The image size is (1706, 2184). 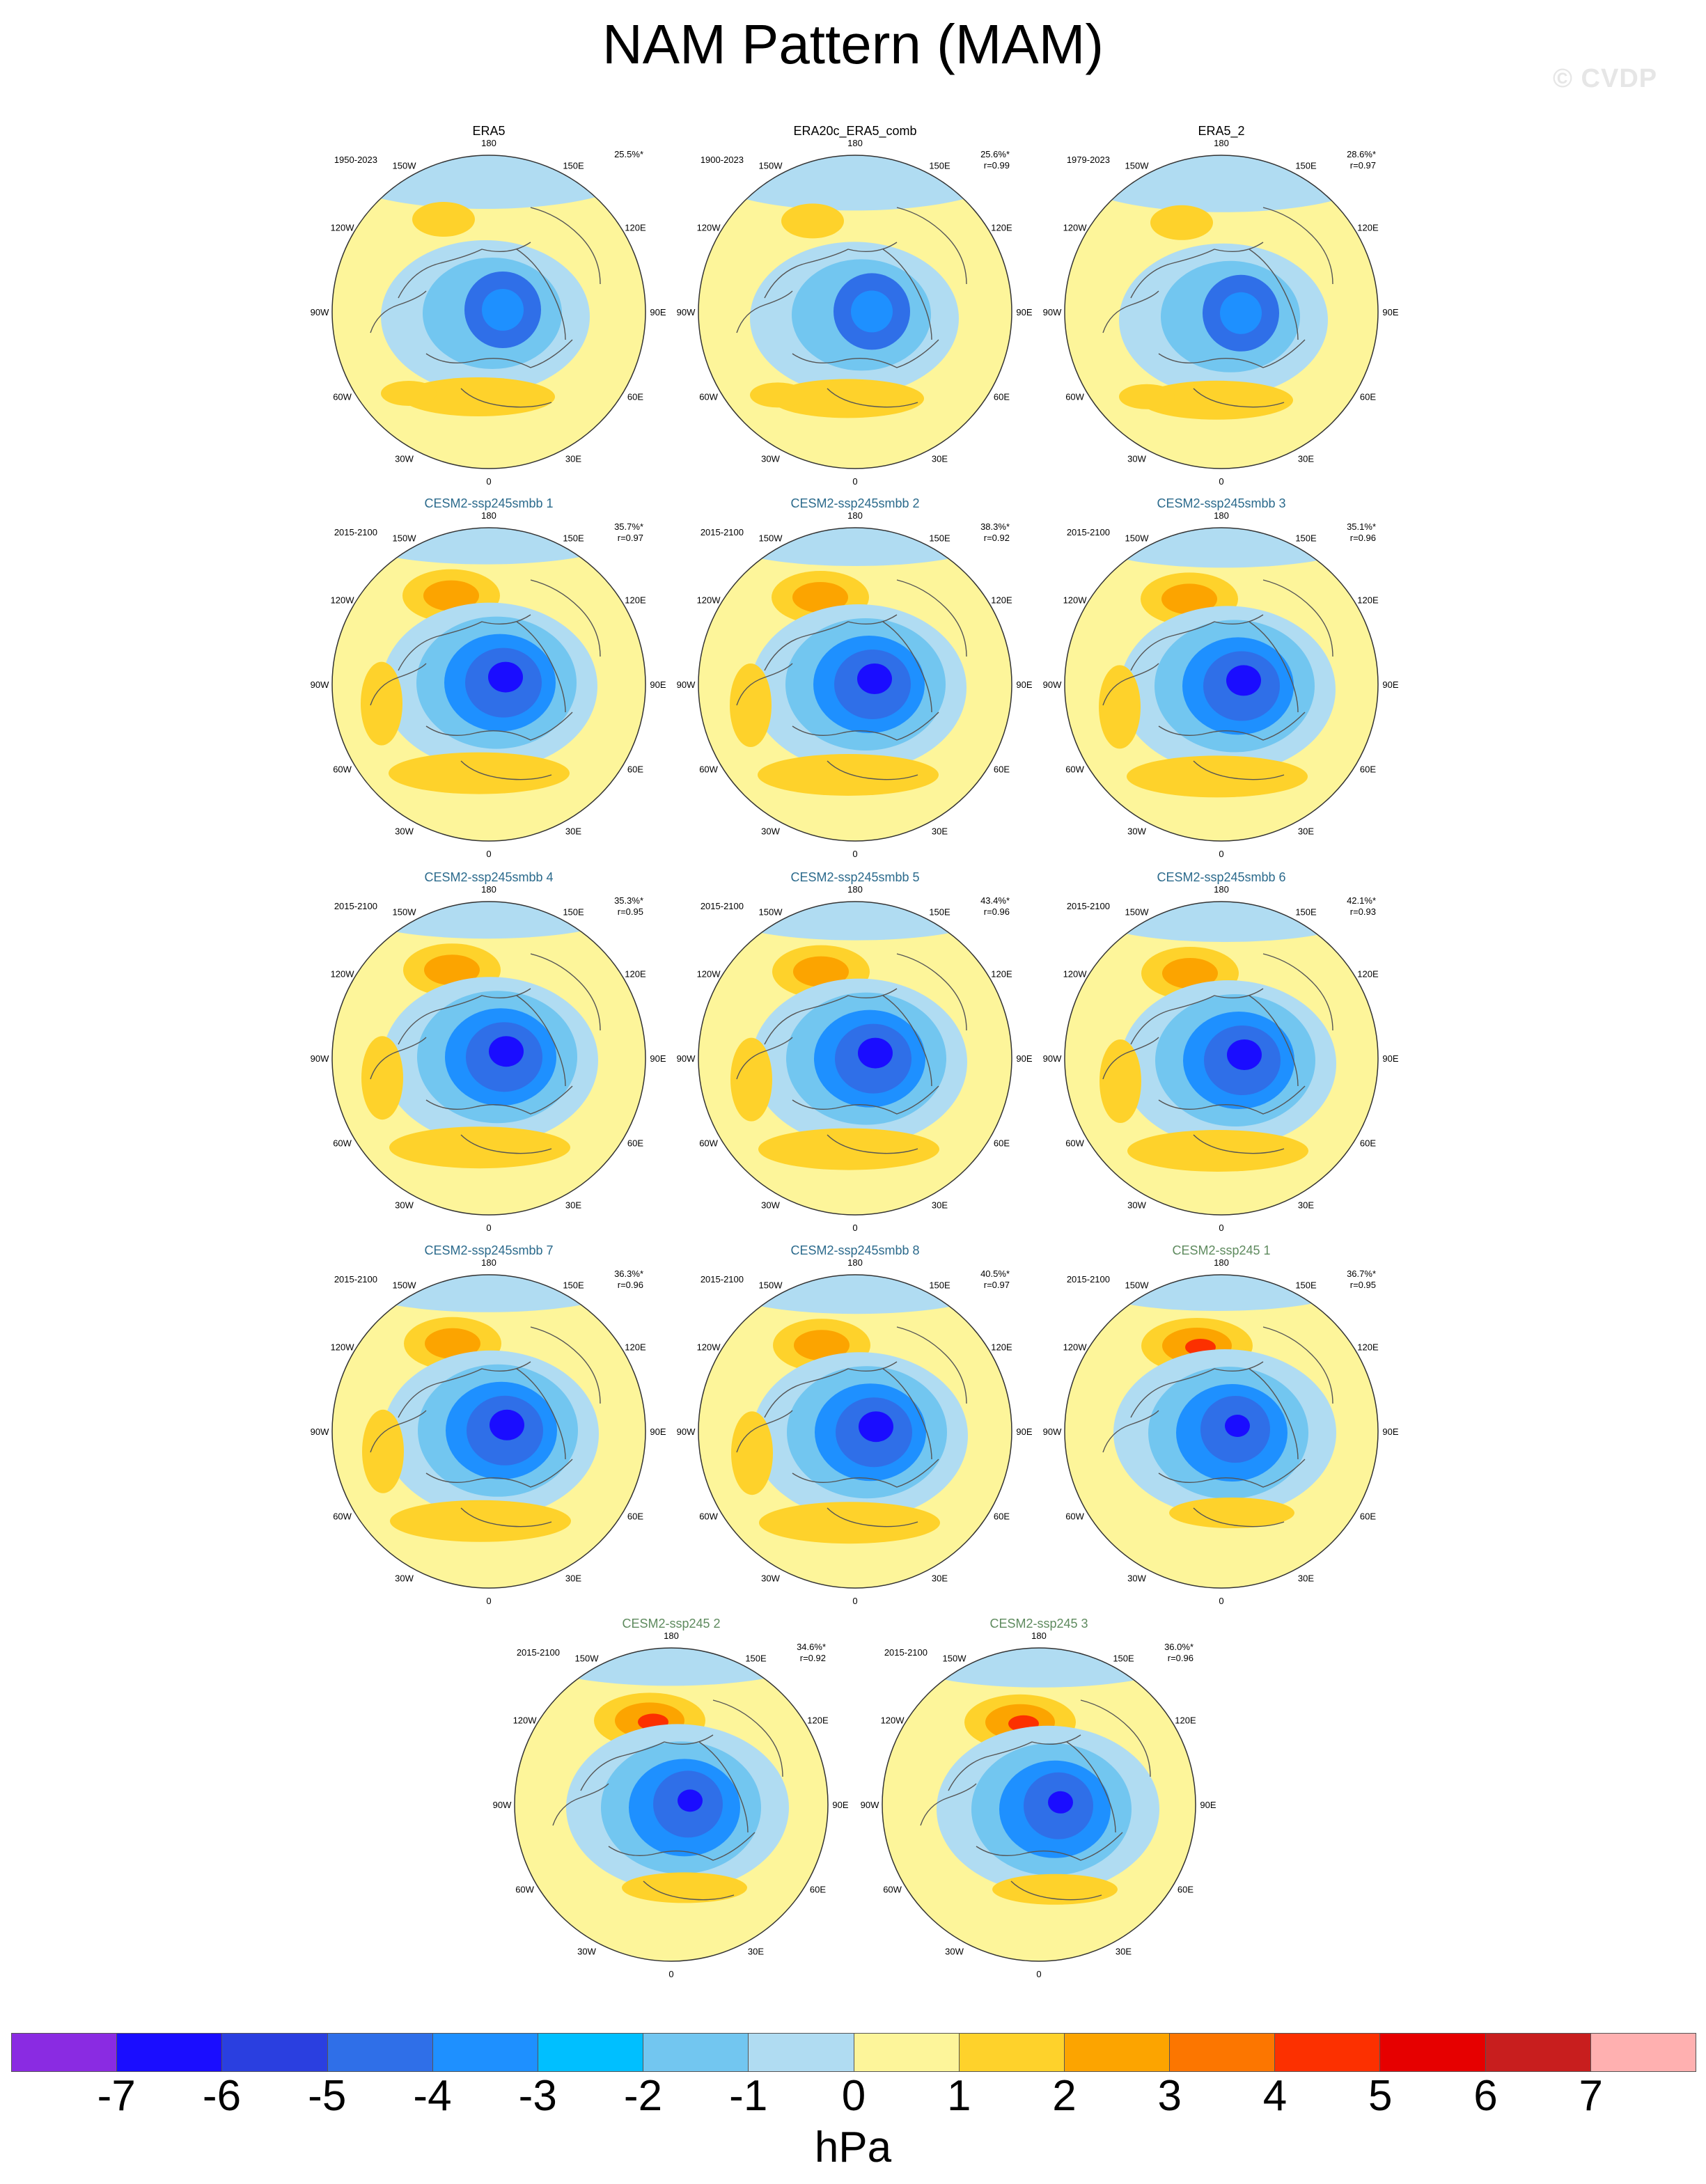 I want to click on panel-title: ERA20c_ERA5_comb, so click(x=855, y=131).